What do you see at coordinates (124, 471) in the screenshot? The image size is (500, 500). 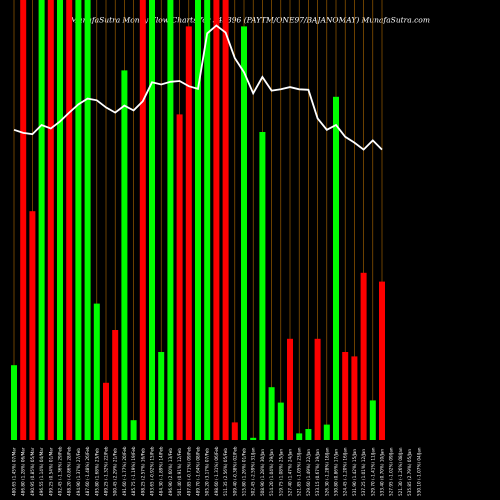 I see `x-tick-label: 491.60 (-1.77%) 20/Feb` at bounding box center [124, 471].